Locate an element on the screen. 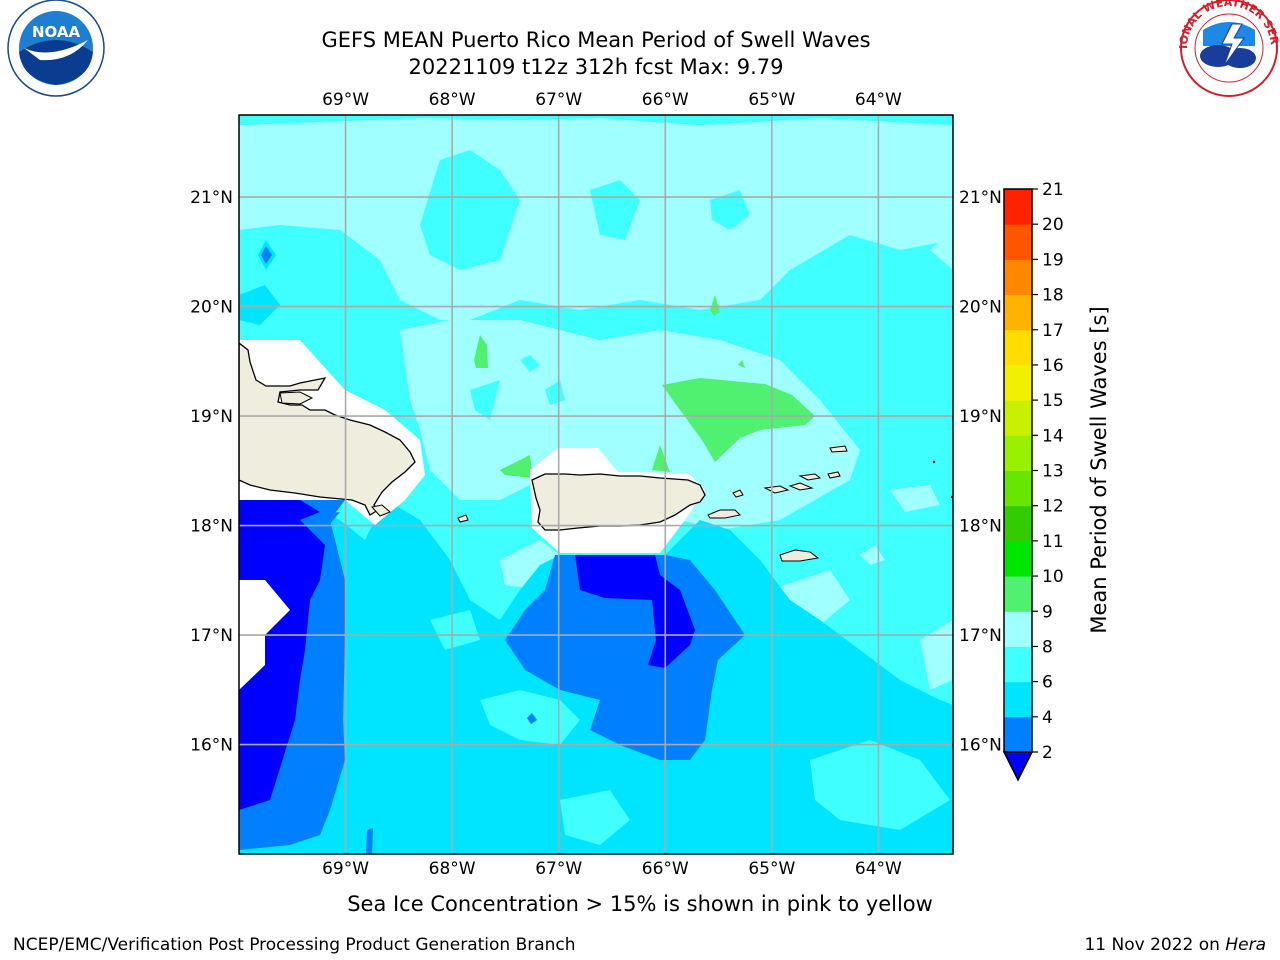 Image resolution: width=1280 pixels, height=960 pixels. swell-field-4-6-north-west is located at coordinates (259, 305).